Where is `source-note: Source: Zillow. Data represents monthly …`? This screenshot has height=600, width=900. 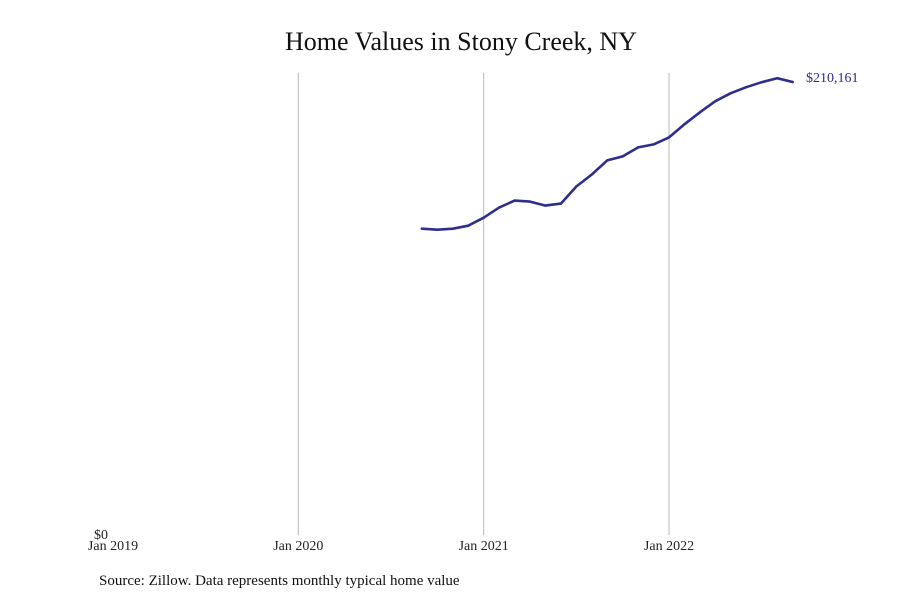 source-note: Source: Zillow. Data represents monthly … is located at coordinates (279, 581).